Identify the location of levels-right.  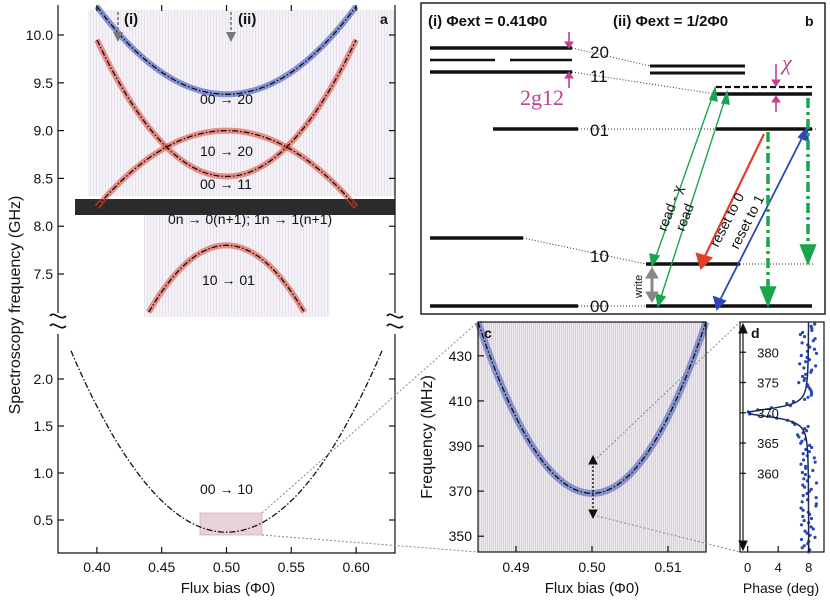
(729, 186).